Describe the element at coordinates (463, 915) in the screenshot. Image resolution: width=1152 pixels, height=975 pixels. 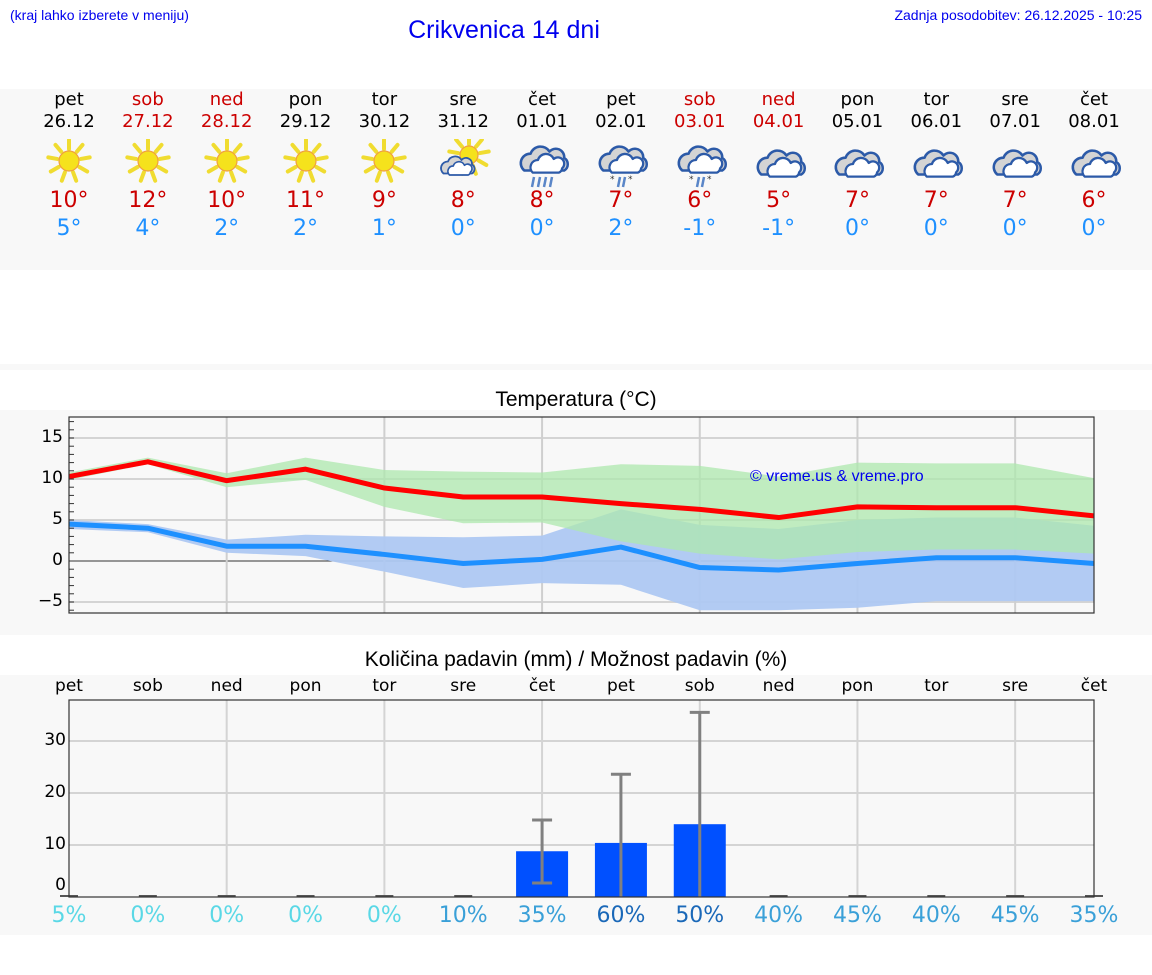
I see `precip-probability: 10%` at that location.